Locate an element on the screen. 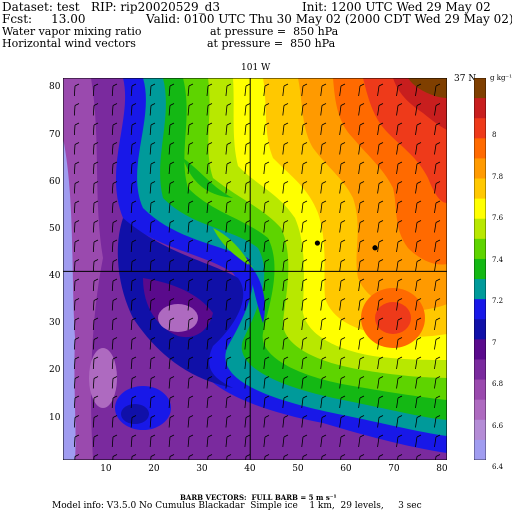 The height and width of the screenshot is (512, 512). y-tick-label: 40 is located at coordinates (55, 276).